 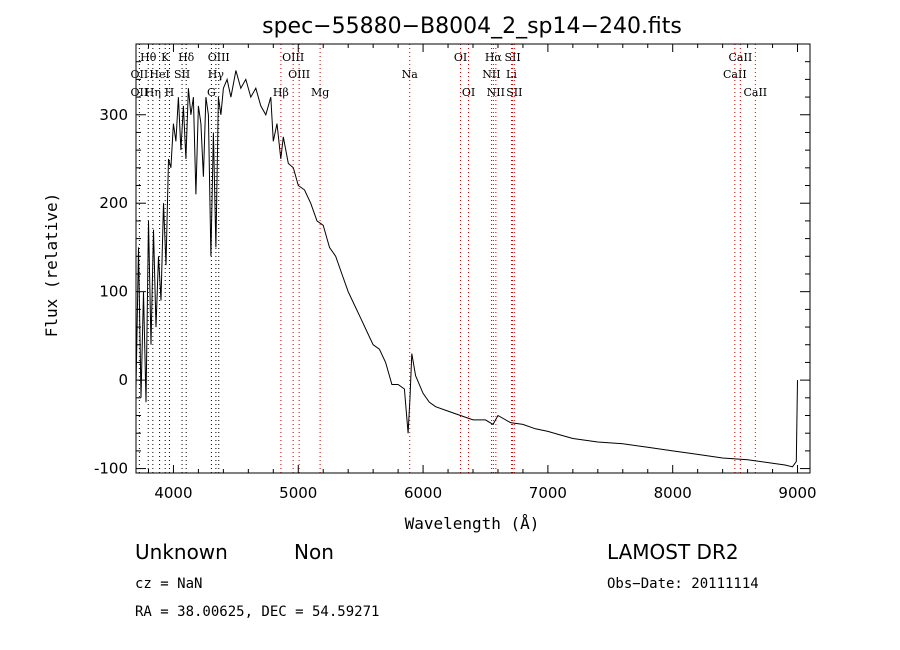 What do you see at coordinates (673, 493) in the screenshot?
I see `x-tick-label-8000: 8000` at bounding box center [673, 493].